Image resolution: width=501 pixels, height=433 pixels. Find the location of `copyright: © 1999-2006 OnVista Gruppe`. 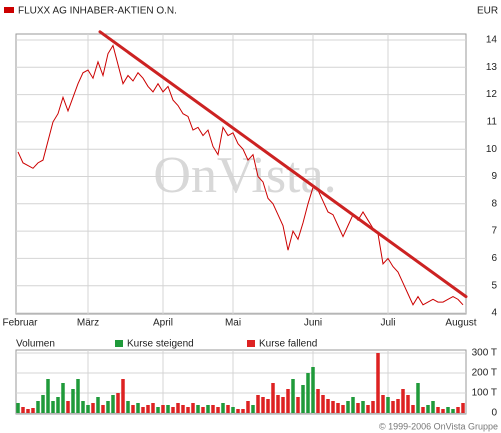

copyright: © 1999-2006 OnVista Gruppe is located at coordinates (438, 426).